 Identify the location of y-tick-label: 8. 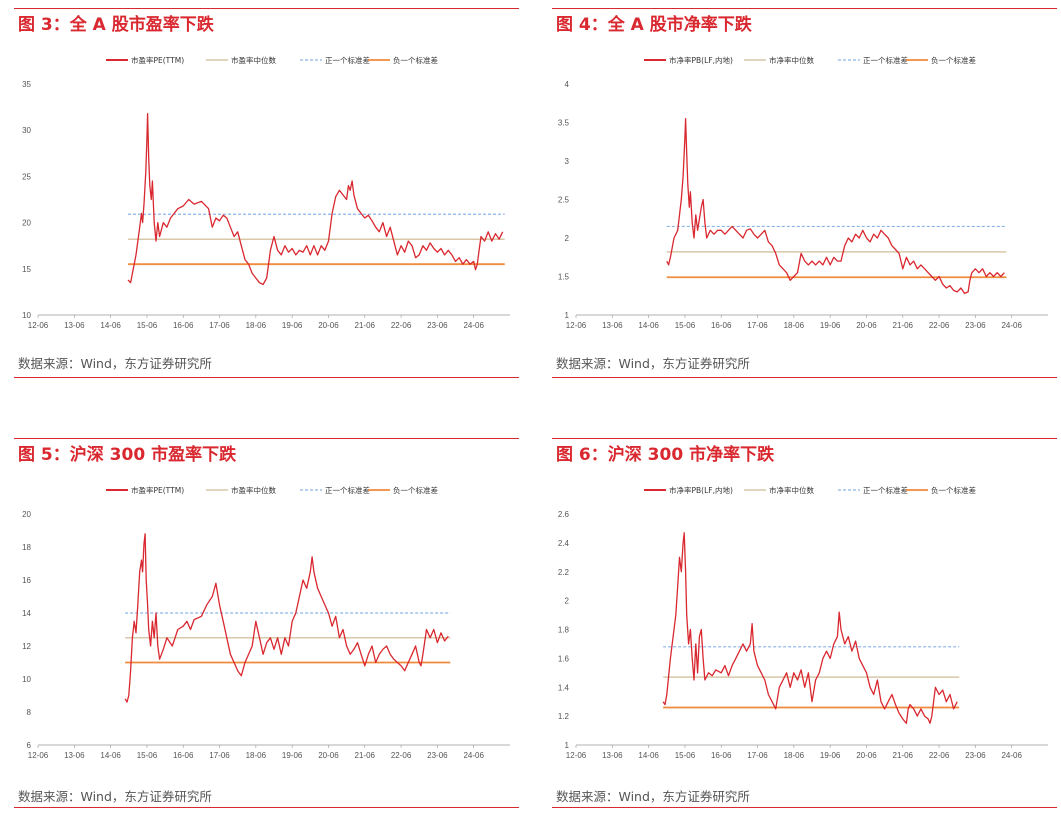
(29, 712).